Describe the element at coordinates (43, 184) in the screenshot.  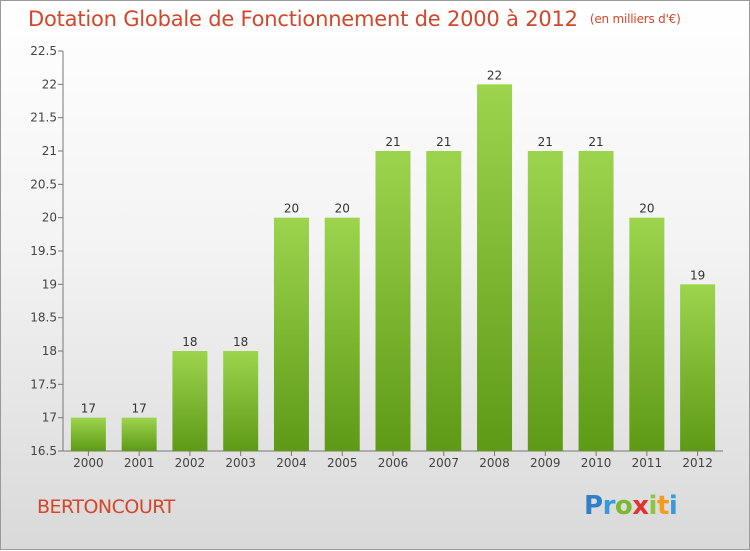
I see `y-tick-label: 20.5` at that location.